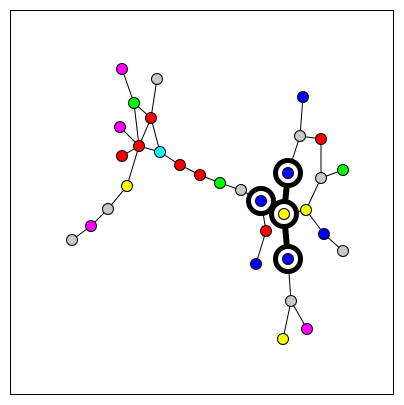  Describe the element at coordinates (120, 127) in the screenshot. I see `graph-node-n5` at that location.